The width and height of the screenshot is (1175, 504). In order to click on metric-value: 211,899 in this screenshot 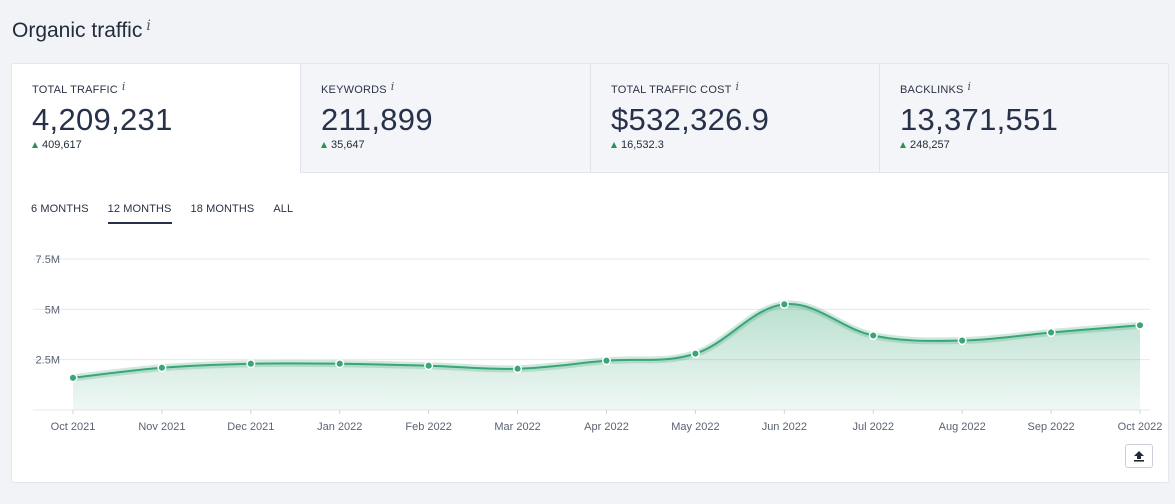, I will do `click(377, 119)`.